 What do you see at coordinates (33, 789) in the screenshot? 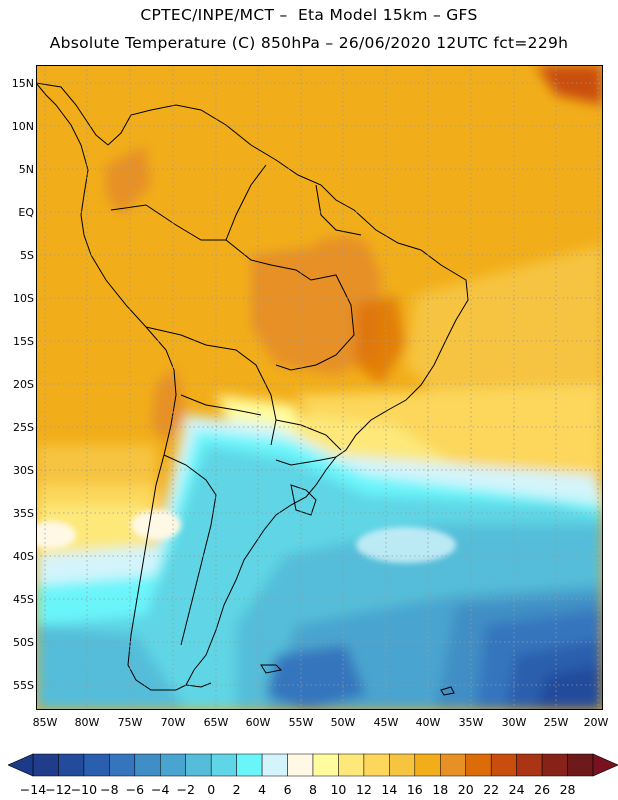
I see `colorbar-label: −14` at bounding box center [33, 789].